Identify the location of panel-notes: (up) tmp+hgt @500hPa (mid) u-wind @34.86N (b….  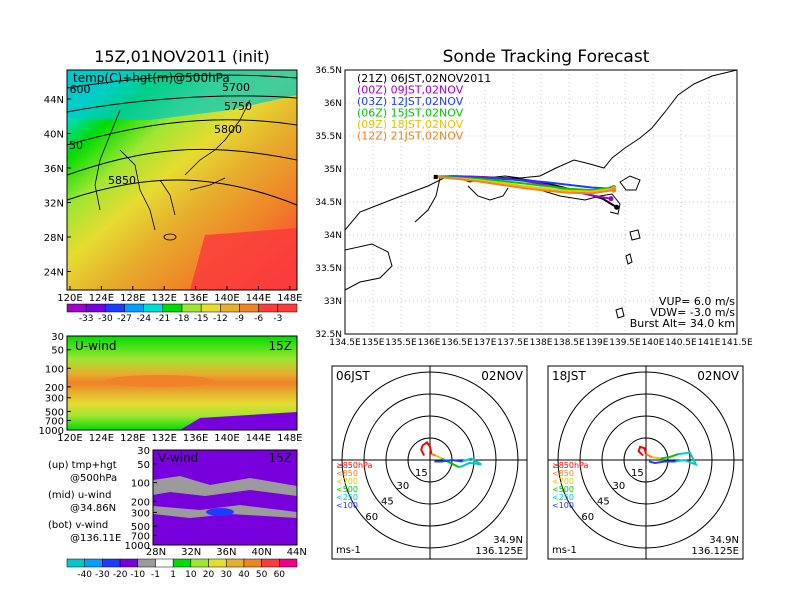
(84, 502).